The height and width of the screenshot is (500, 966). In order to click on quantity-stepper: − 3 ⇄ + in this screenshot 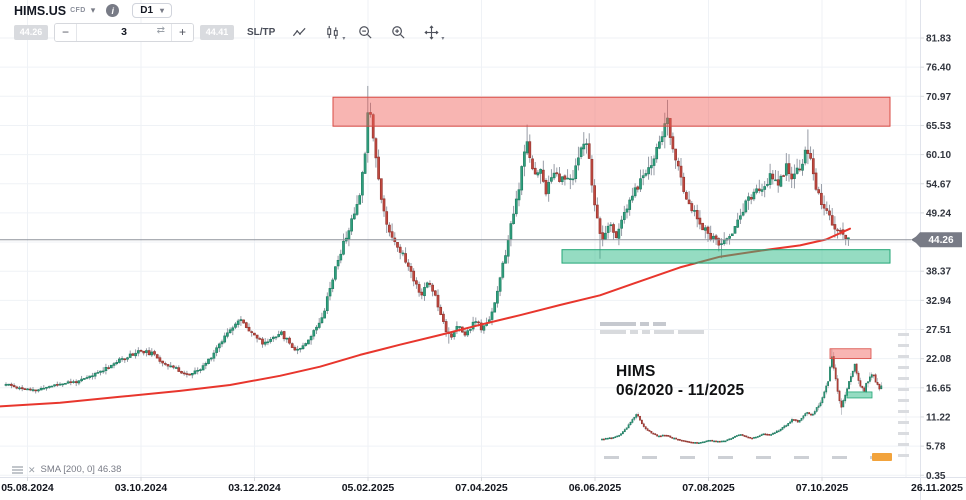, I will do `click(124, 32)`.